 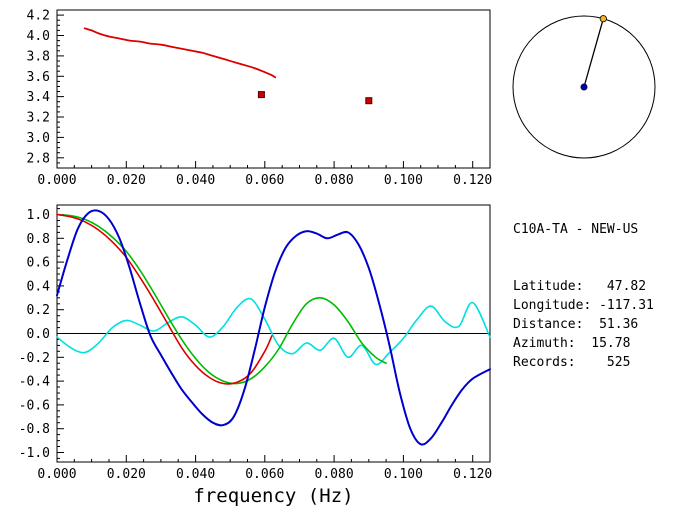 I want to click on info-line: Records: 525, so click(x=572, y=362).